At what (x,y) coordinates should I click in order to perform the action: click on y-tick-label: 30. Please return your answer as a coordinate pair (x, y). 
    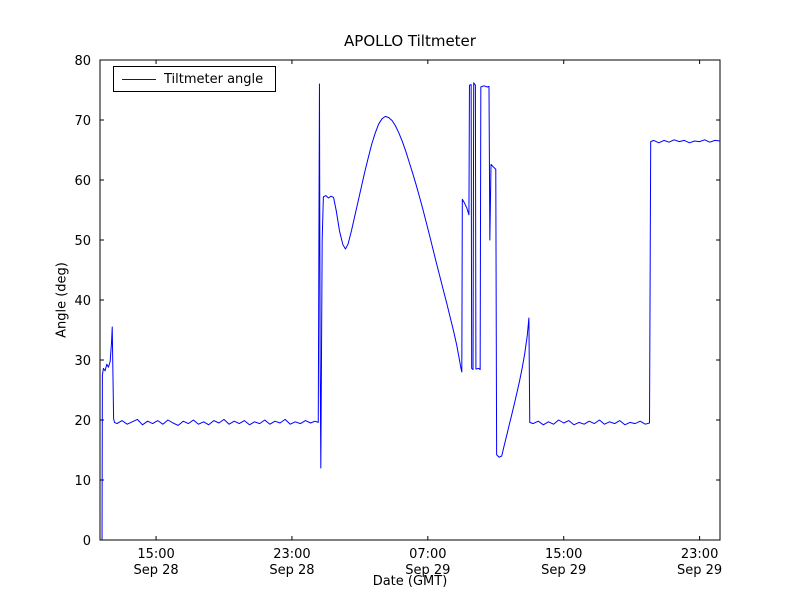
    Looking at the image, I should click on (82, 361).